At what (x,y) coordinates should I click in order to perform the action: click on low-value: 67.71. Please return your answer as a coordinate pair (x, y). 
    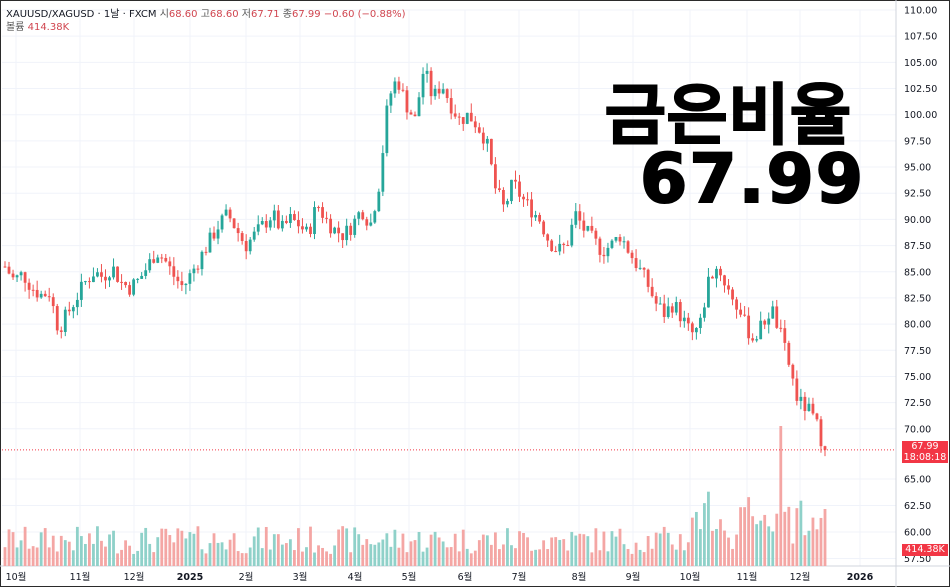
    Looking at the image, I should click on (265, 14).